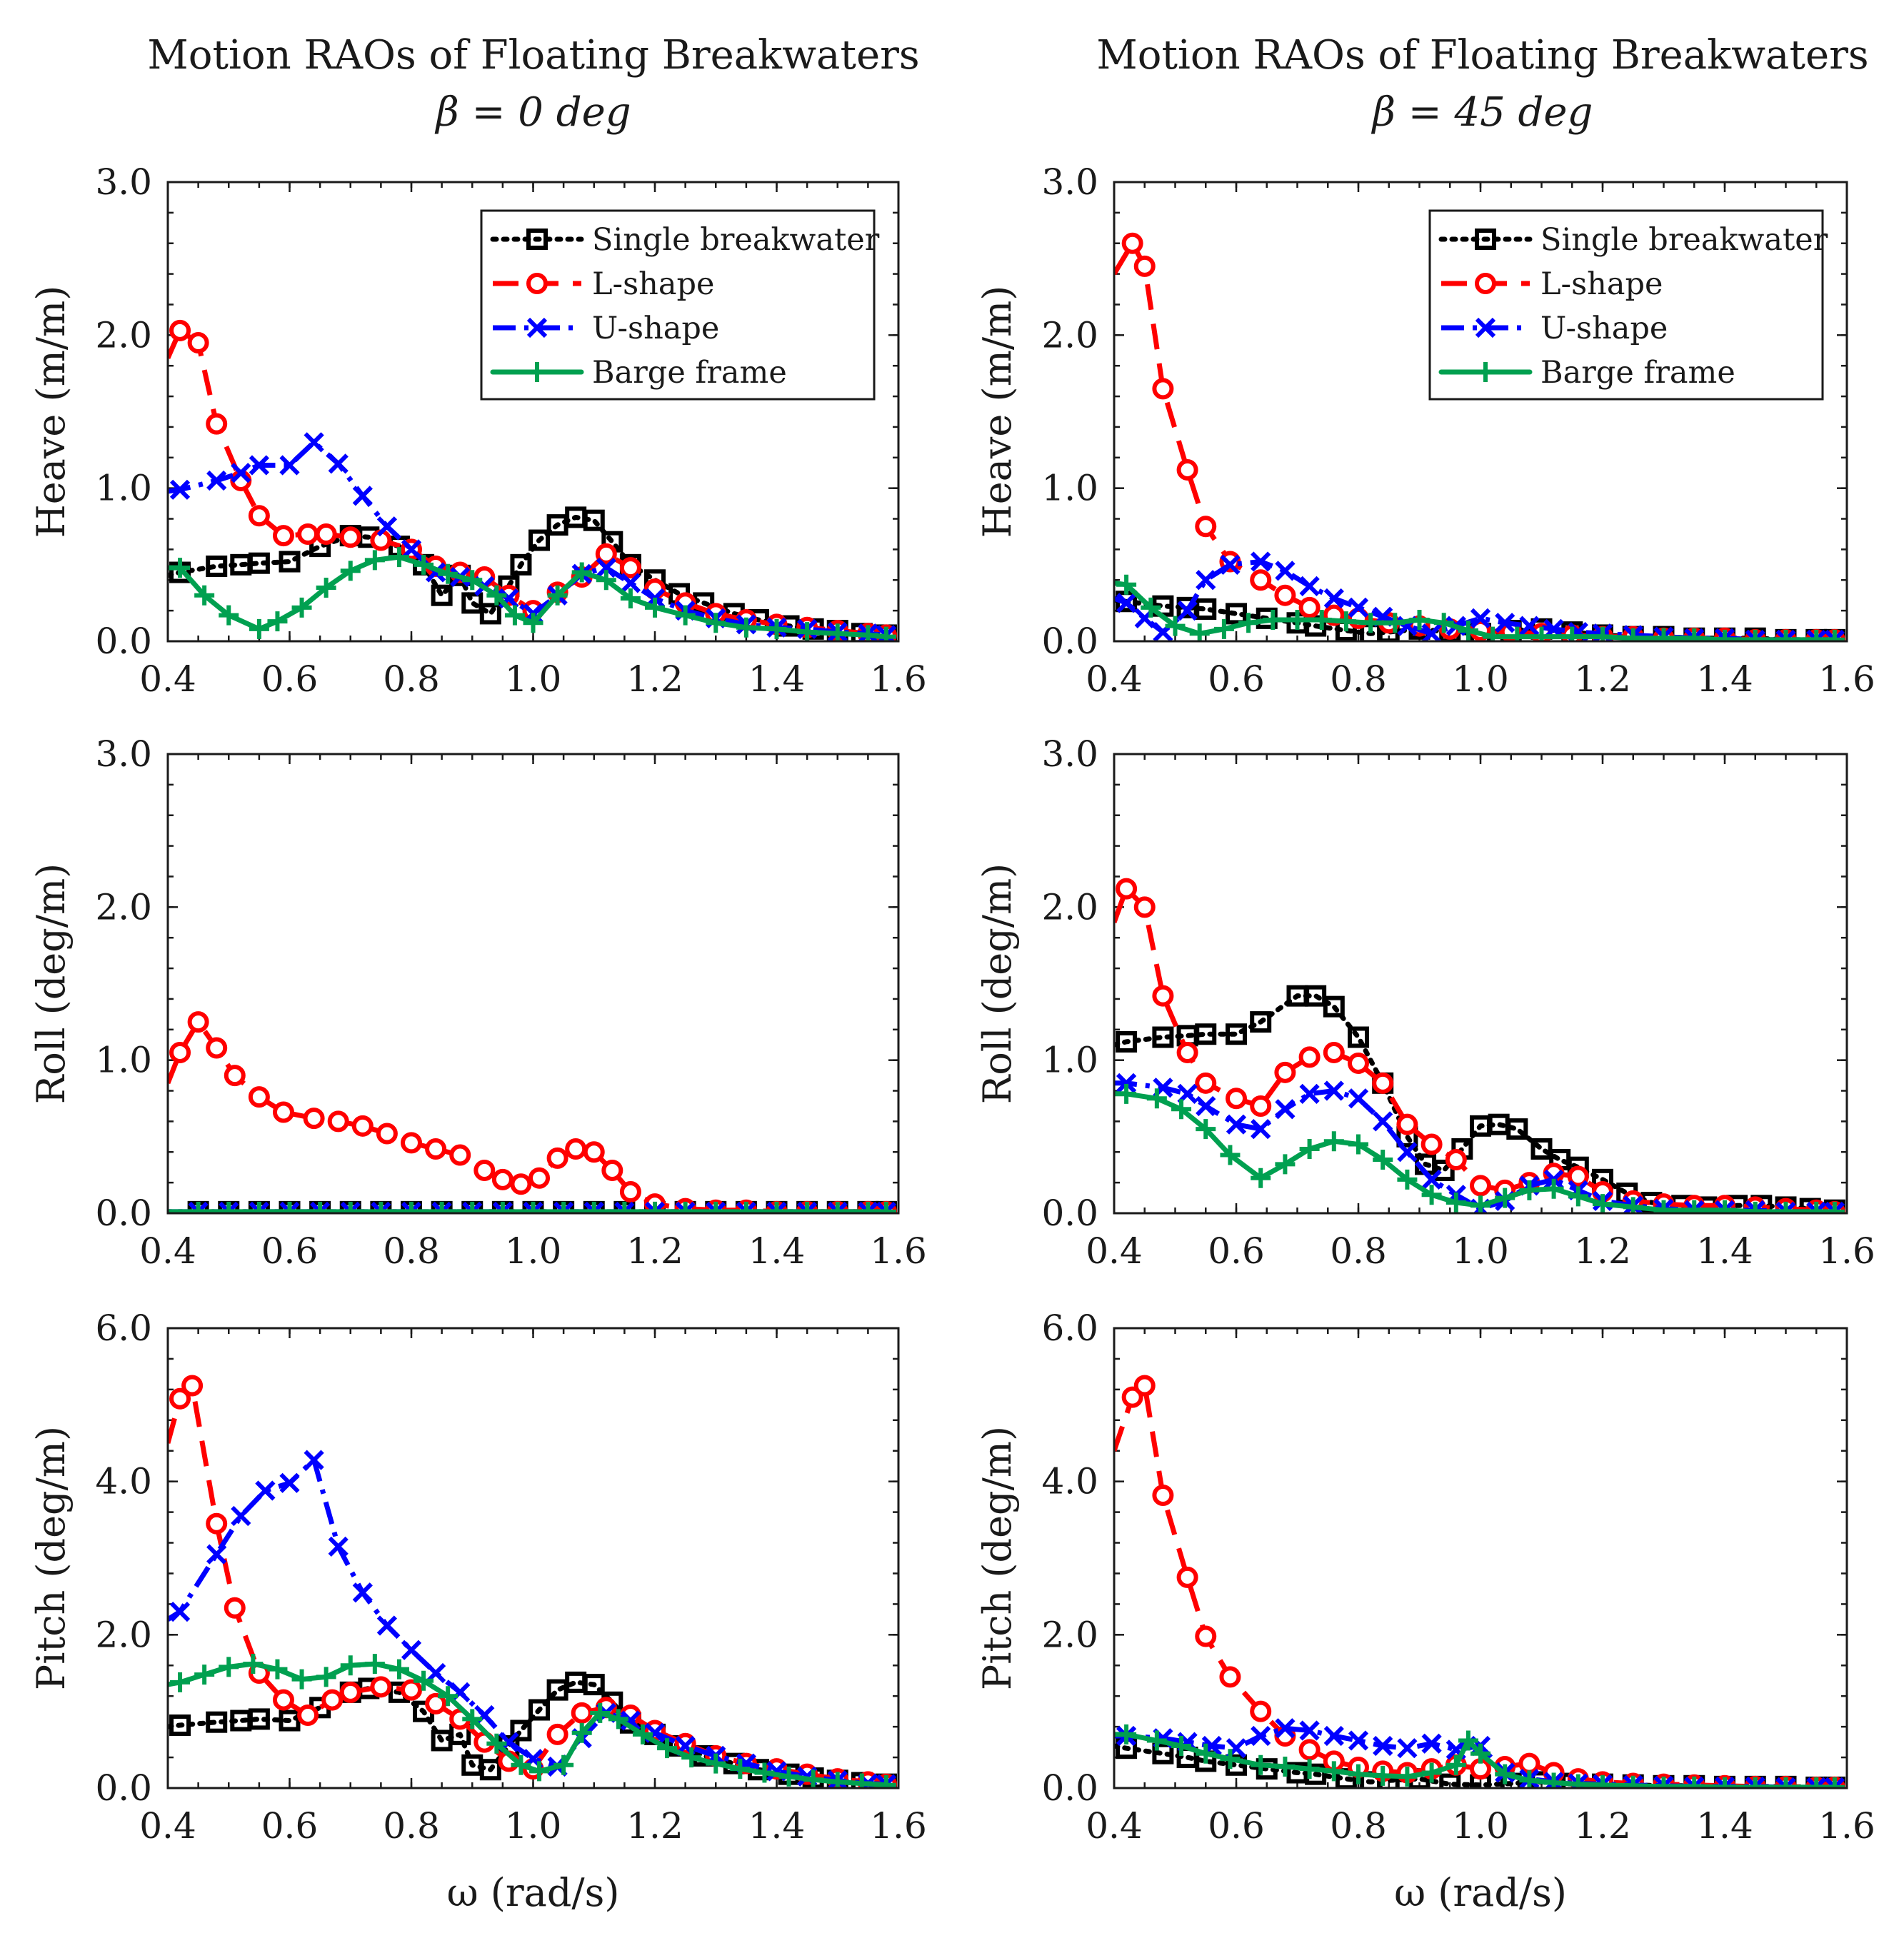  Describe the element at coordinates (123, 1788) in the screenshot. I see `y-tick-label: 0.0` at that location.